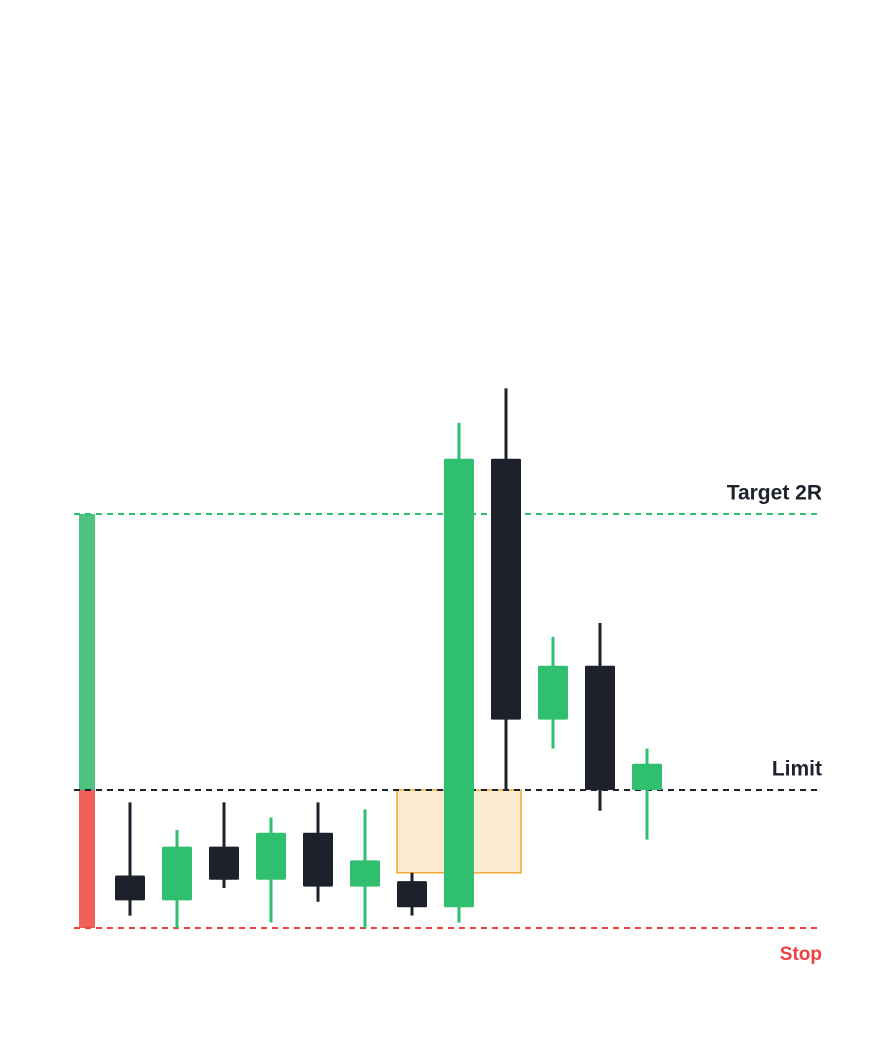  What do you see at coordinates (801, 954) in the screenshot?
I see `level-label: Stop` at bounding box center [801, 954].